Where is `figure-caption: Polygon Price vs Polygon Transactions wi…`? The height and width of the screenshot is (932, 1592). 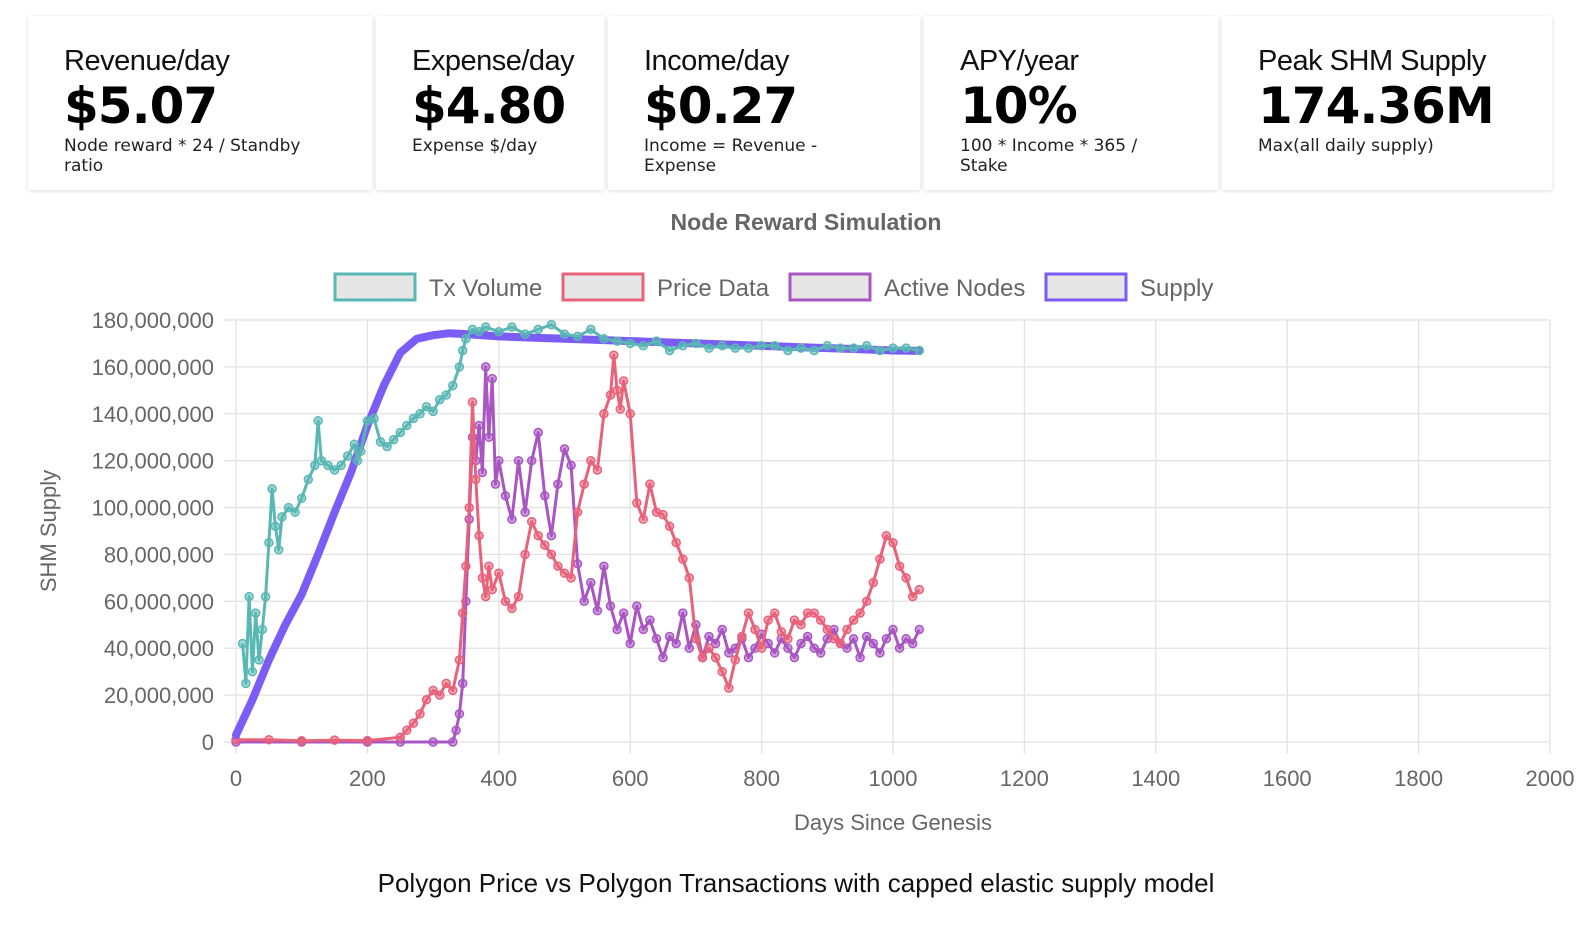
figure-caption: Polygon Price vs Polygon Transactions wi… is located at coordinates (796, 883).